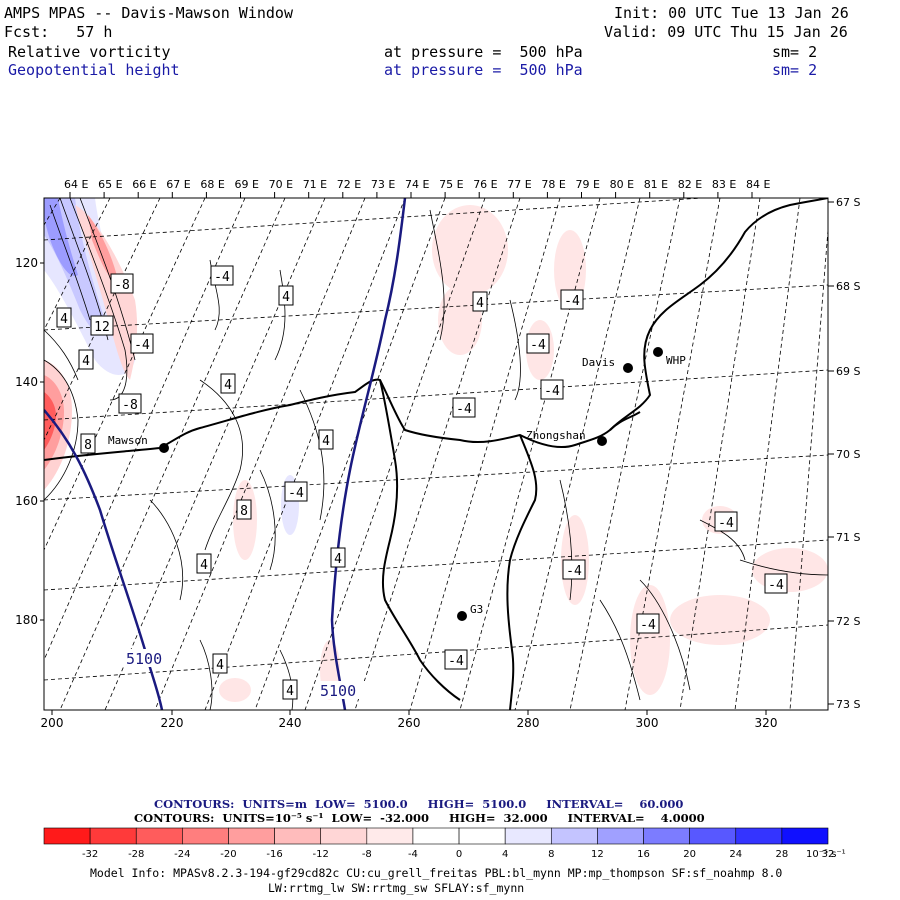  What do you see at coordinates (172, 723) in the screenshot?
I see `grid-x-label: 220` at bounding box center [172, 723].